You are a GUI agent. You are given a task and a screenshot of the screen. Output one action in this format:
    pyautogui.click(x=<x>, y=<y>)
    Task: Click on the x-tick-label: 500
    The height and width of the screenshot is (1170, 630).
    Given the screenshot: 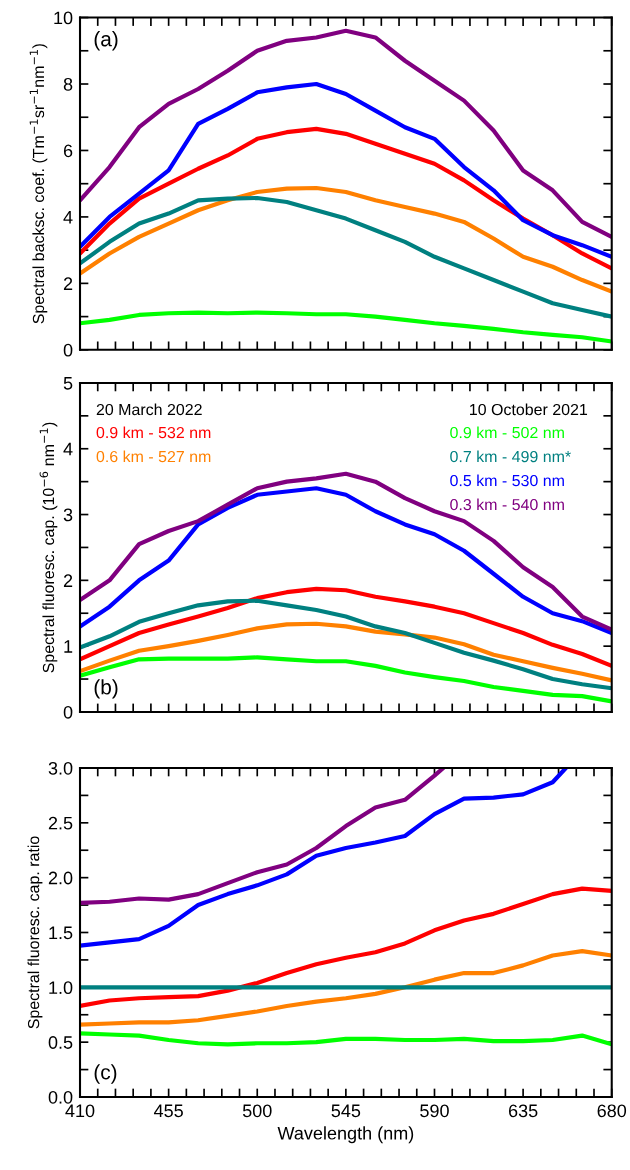 What is the action you would take?
    pyautogui.click(x=257, y=1111)
    